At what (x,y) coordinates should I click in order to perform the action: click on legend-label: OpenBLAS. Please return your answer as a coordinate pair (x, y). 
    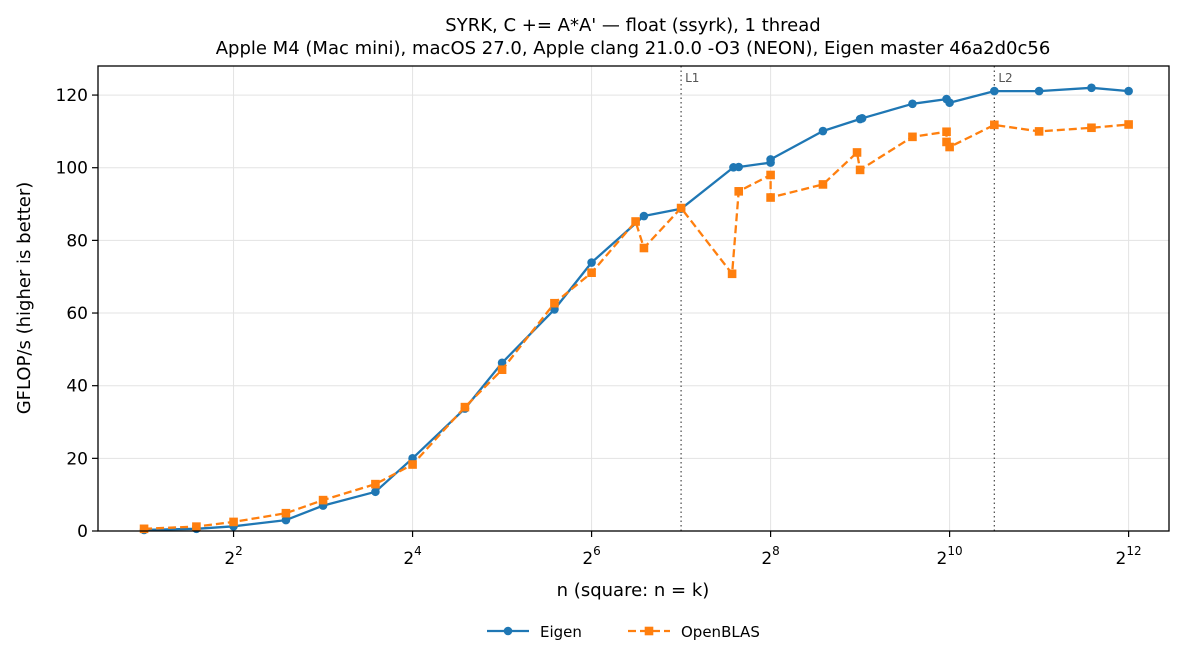
    Looking at the image, I should click on (720, 632).